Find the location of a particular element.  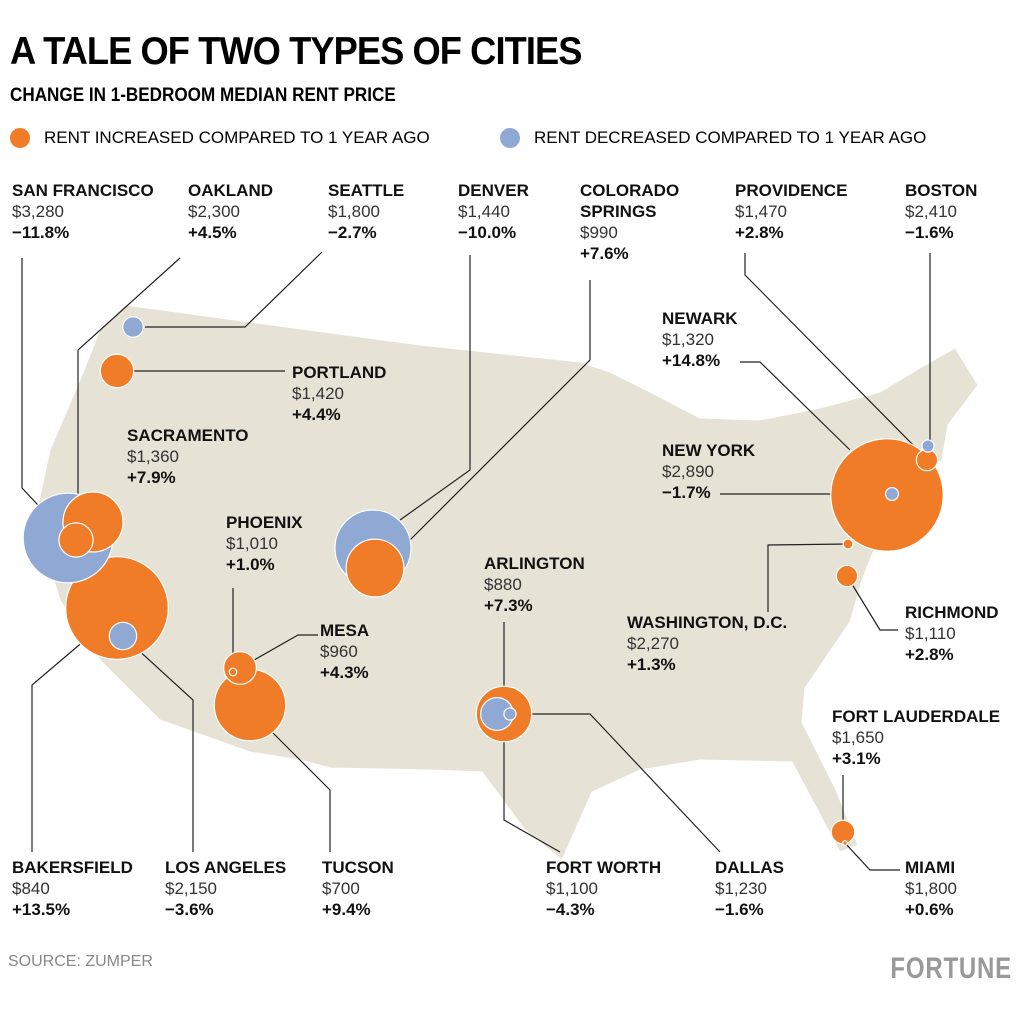

city-name: LOS ANGELES is located at coordinates (226, 867).